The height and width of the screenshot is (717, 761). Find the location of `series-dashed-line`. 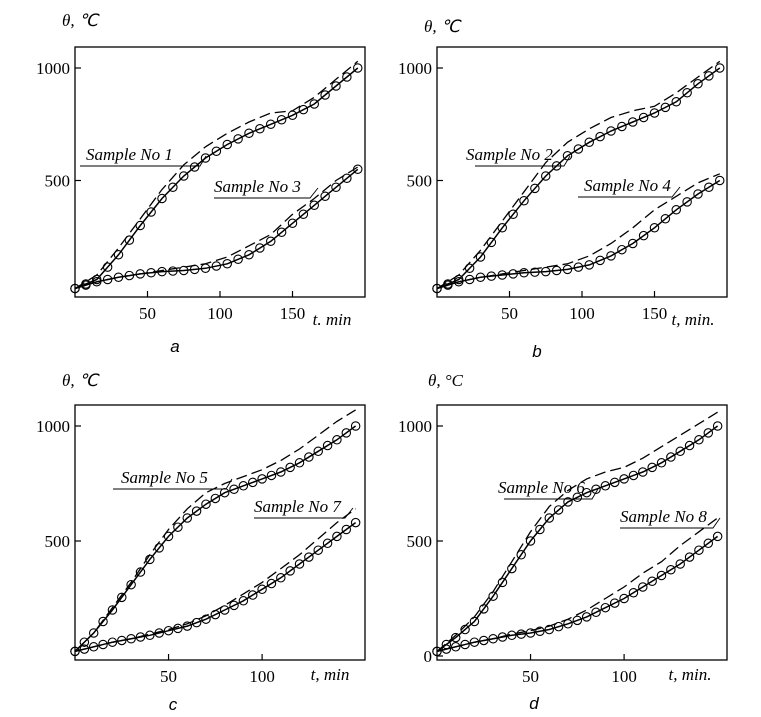

series-dashed-line is located at coordinates (578, 175).